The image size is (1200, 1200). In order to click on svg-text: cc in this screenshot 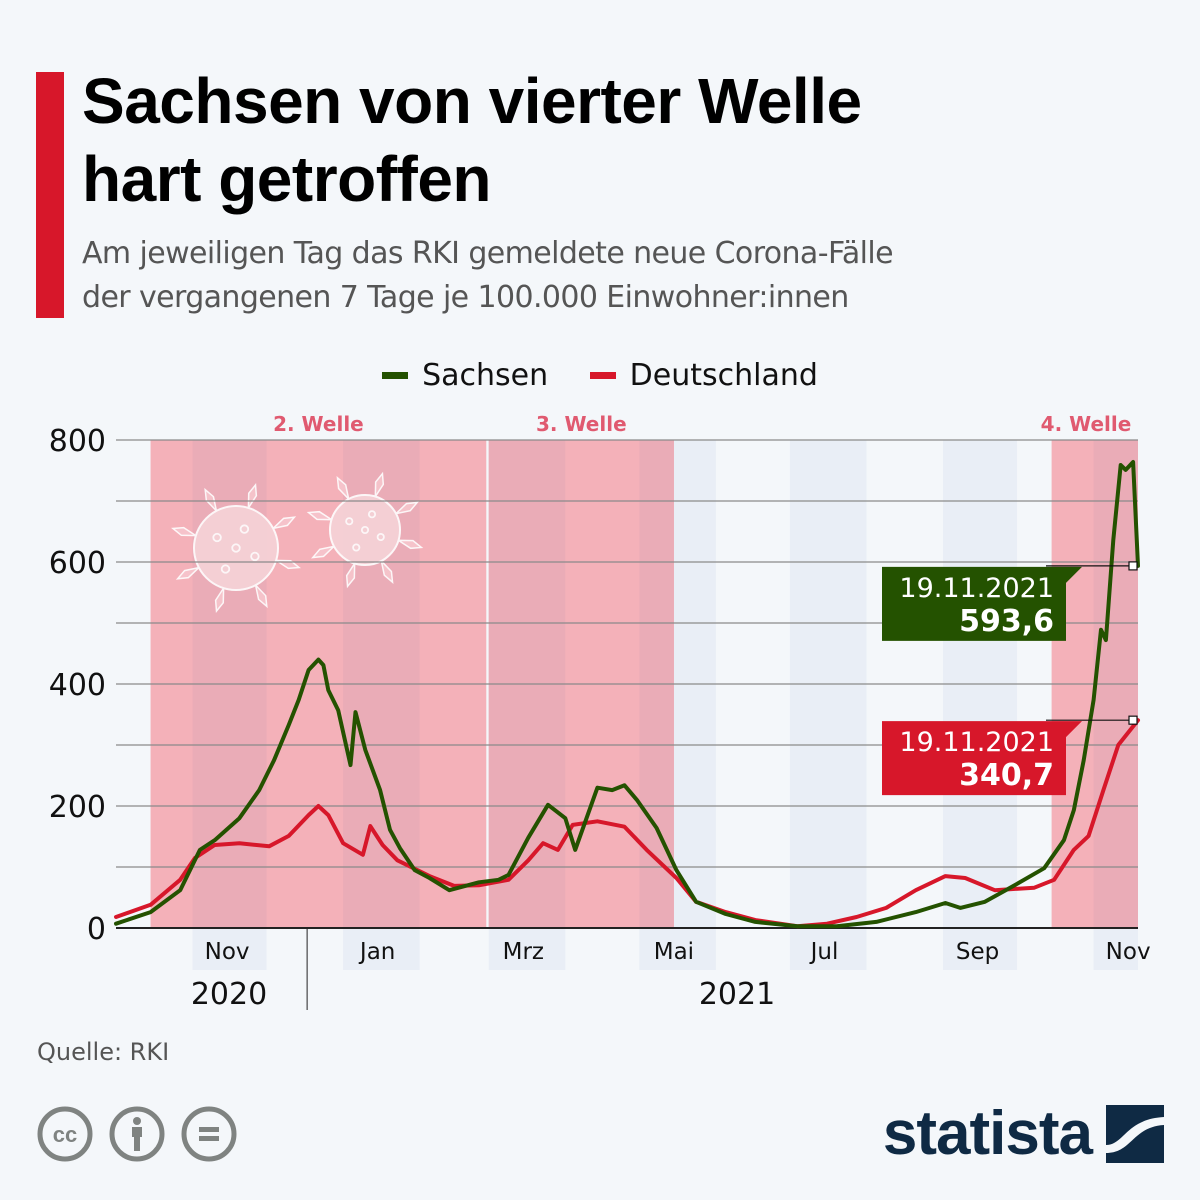, I will do `click(65, 1134)`.